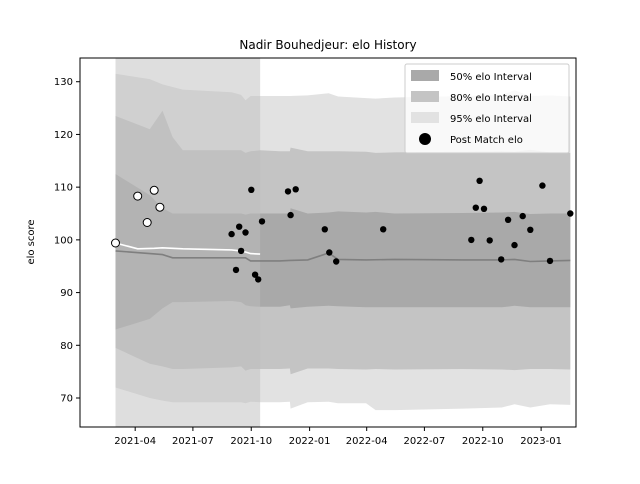  Describe the element at coordinates (343, 256) in the screenshot. I see `median-elo-line` at that location.